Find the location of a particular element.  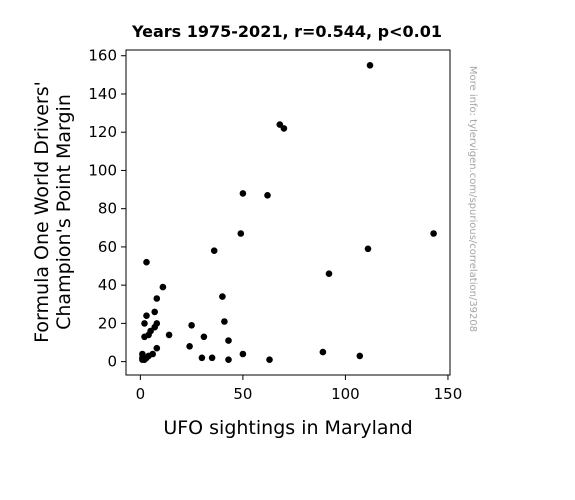

y-tick-label: 40 is located at coordinates (107, 285).